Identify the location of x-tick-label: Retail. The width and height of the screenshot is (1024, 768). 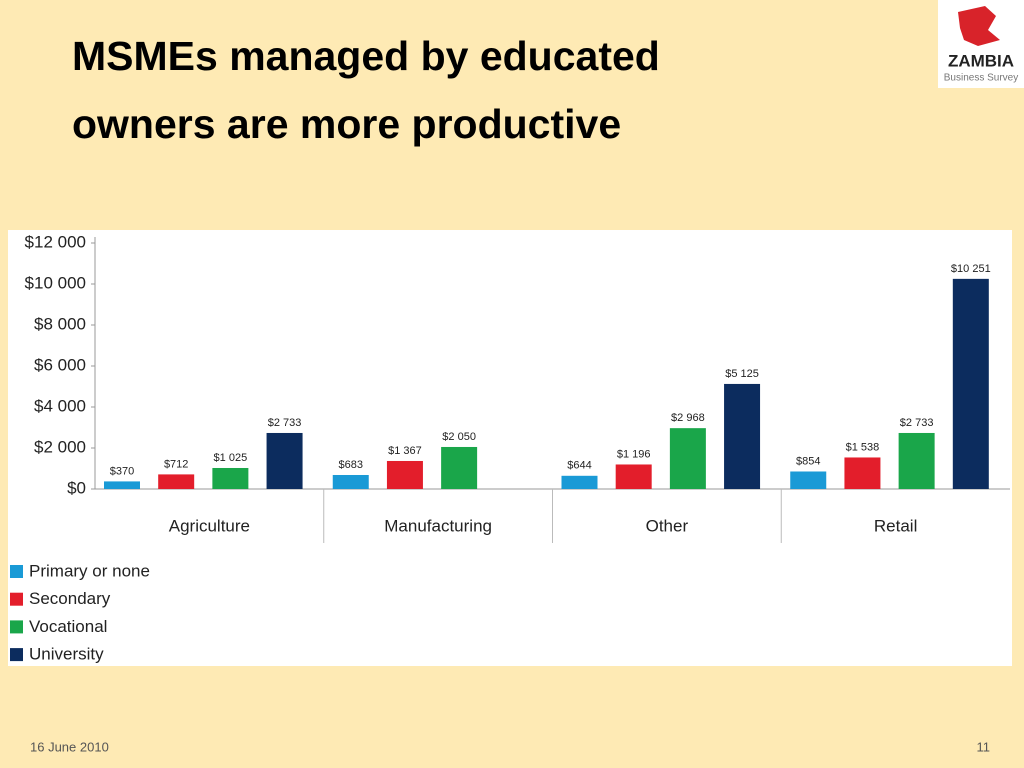
(895, 525).